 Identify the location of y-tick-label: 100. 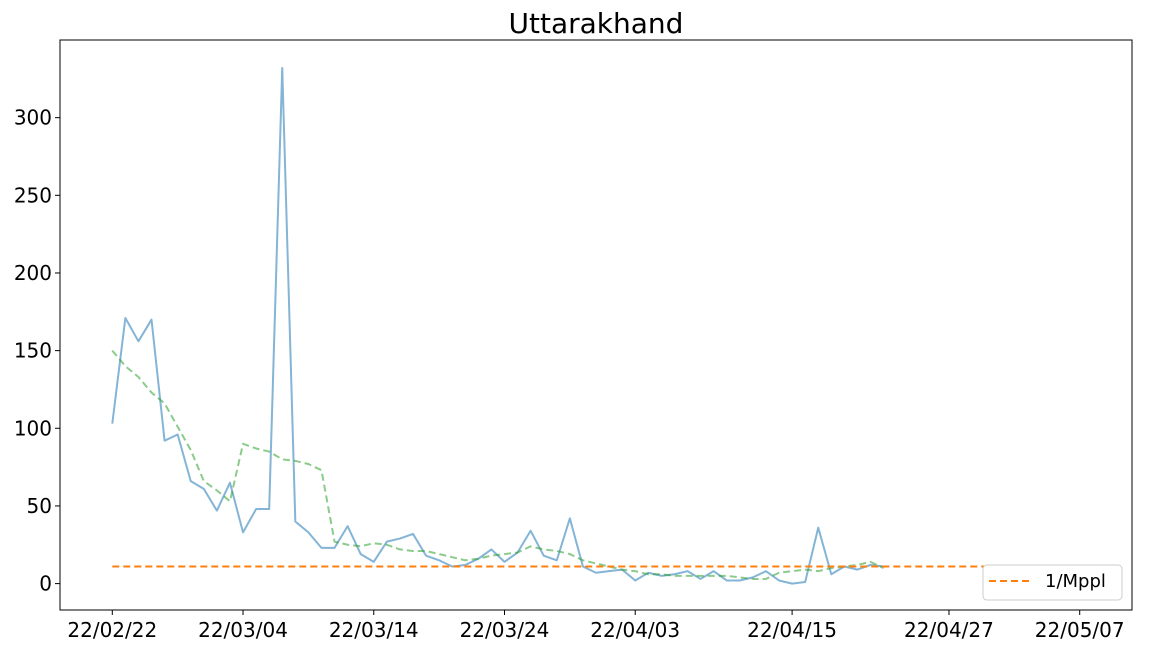
(33, 428).